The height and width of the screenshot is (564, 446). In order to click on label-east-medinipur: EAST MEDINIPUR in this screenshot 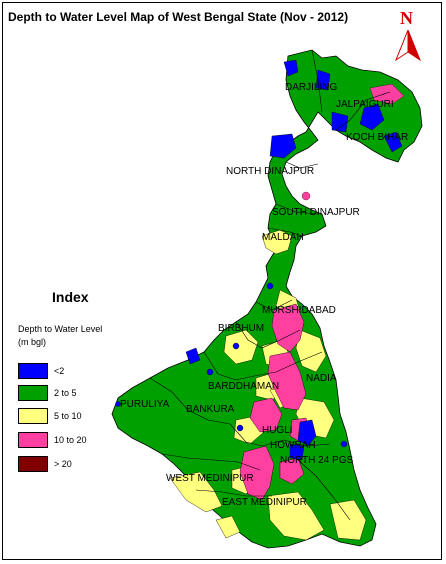, I will do `click(264, 502)`.